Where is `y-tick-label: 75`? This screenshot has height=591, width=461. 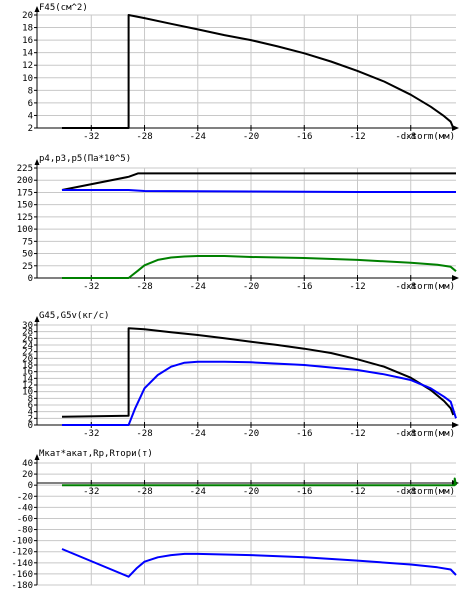
y-tick-label: 75 is located at coordinates (27, 242).